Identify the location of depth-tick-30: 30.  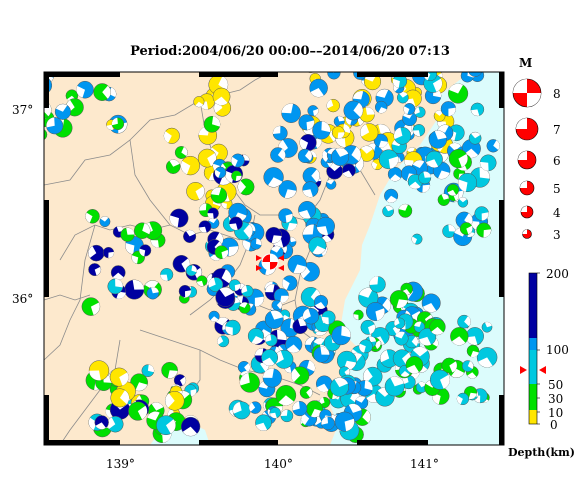
(555, 399).